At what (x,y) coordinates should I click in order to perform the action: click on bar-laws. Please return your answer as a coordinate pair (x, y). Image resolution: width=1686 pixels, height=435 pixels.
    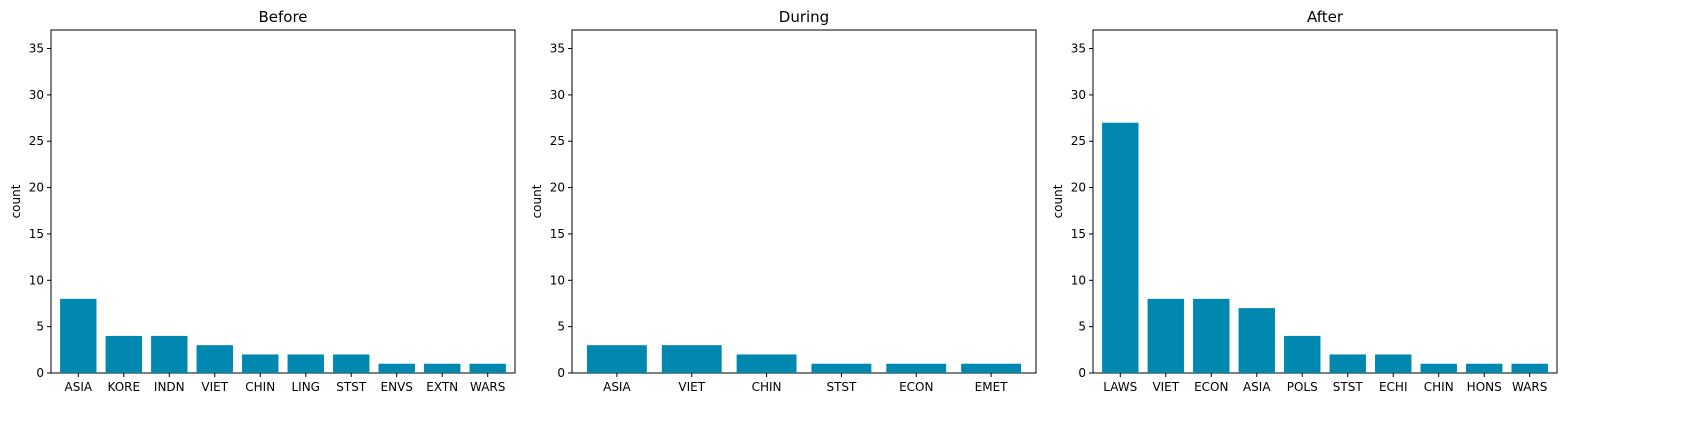
    Looking at the image, I should click on (1120, 248).